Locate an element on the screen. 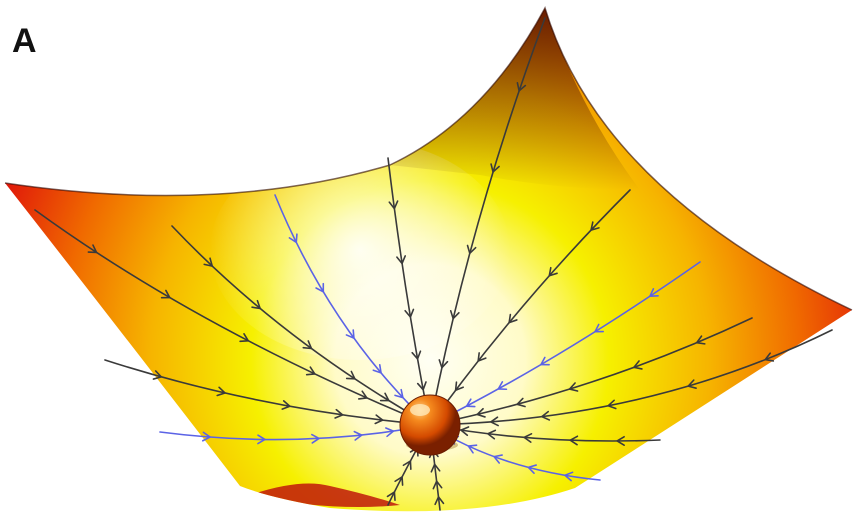  attractor-ball is located at coordinates (430, 425).